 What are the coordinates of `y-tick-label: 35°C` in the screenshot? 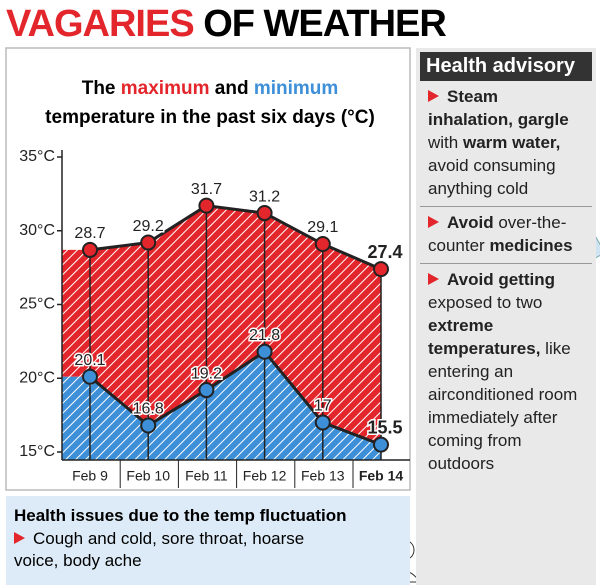 It's located at (37, 156).